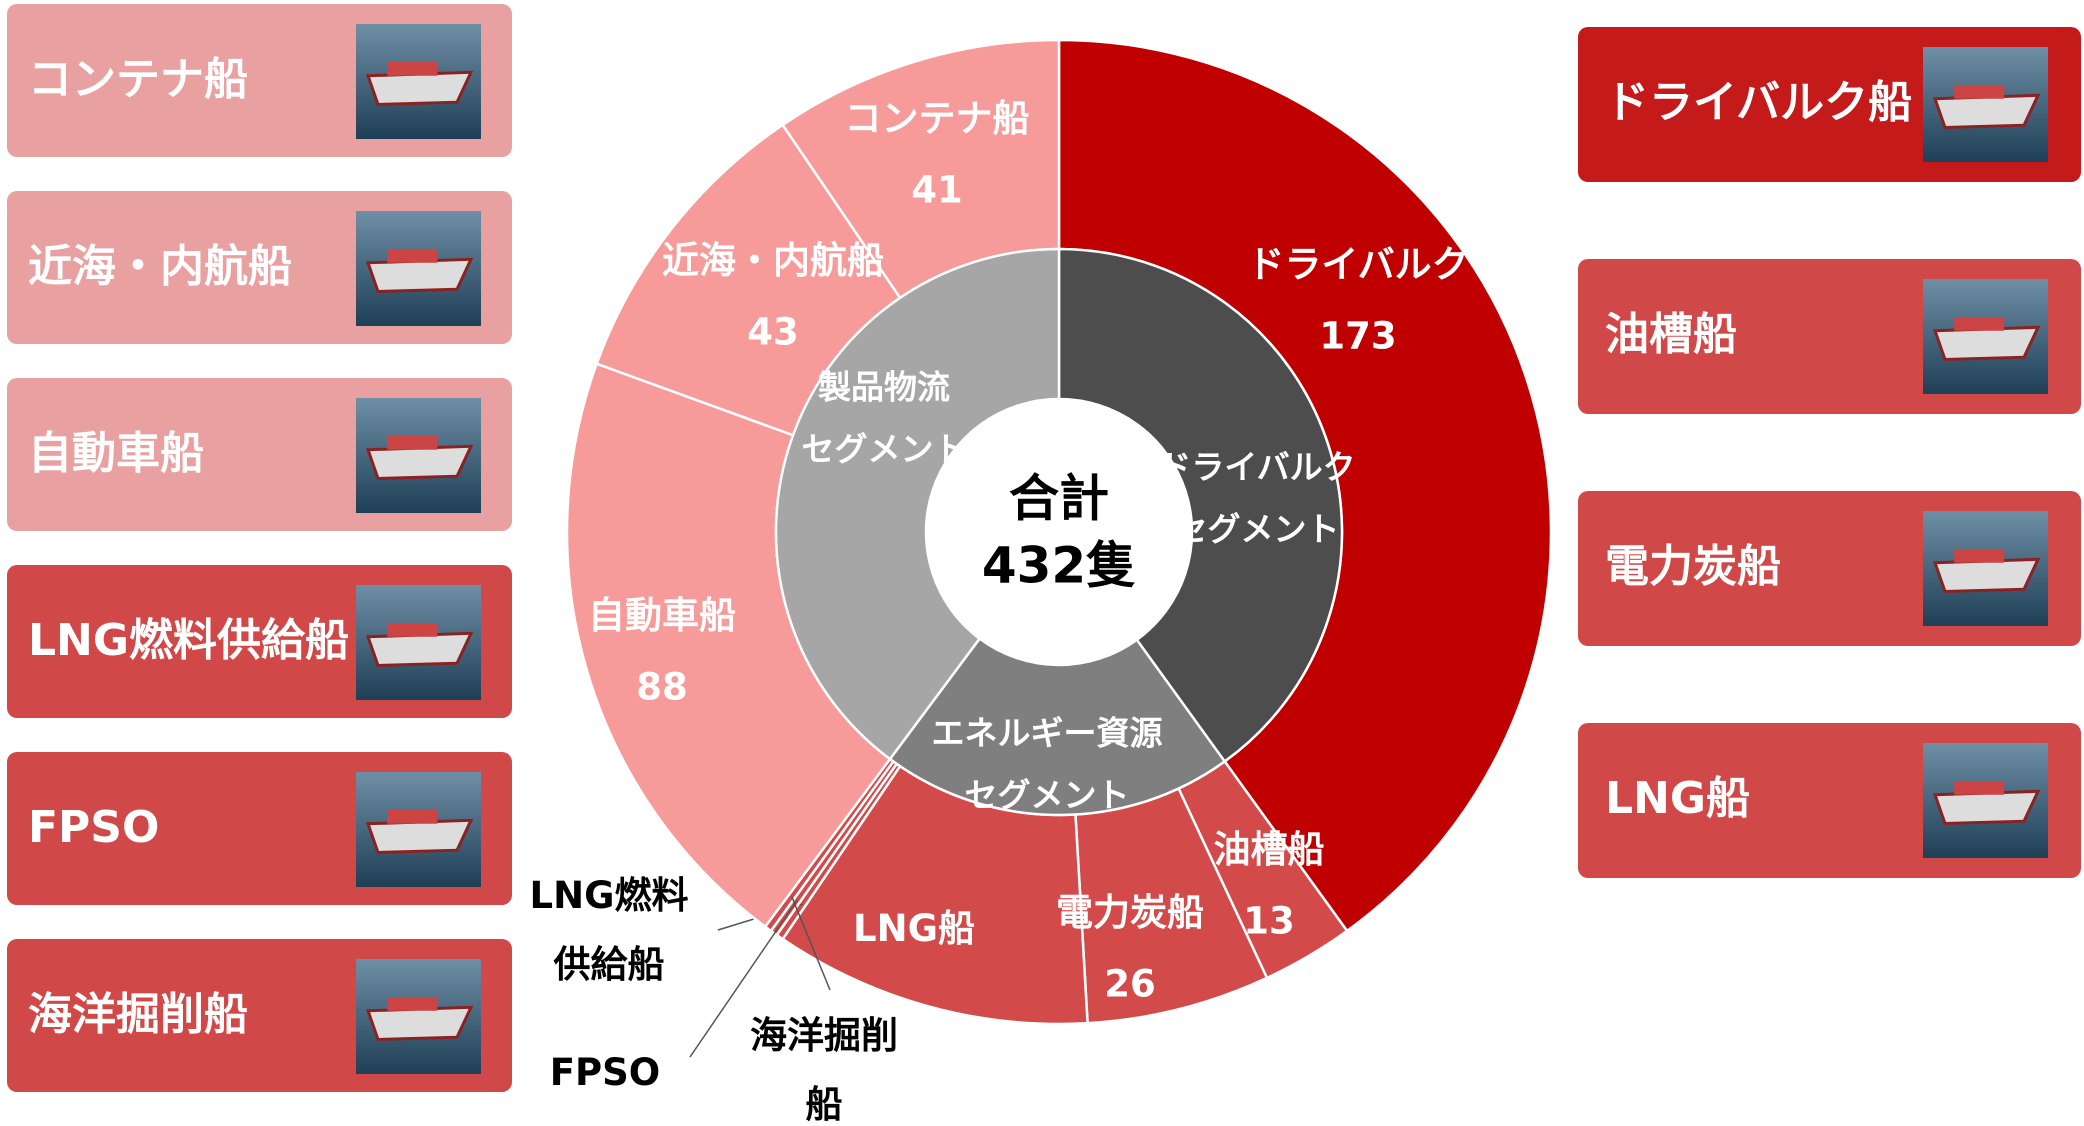 The width and height of the screenshot is (2084, 1126). I want to click on slice-label-name: コンテナ船, so click(937, 118).